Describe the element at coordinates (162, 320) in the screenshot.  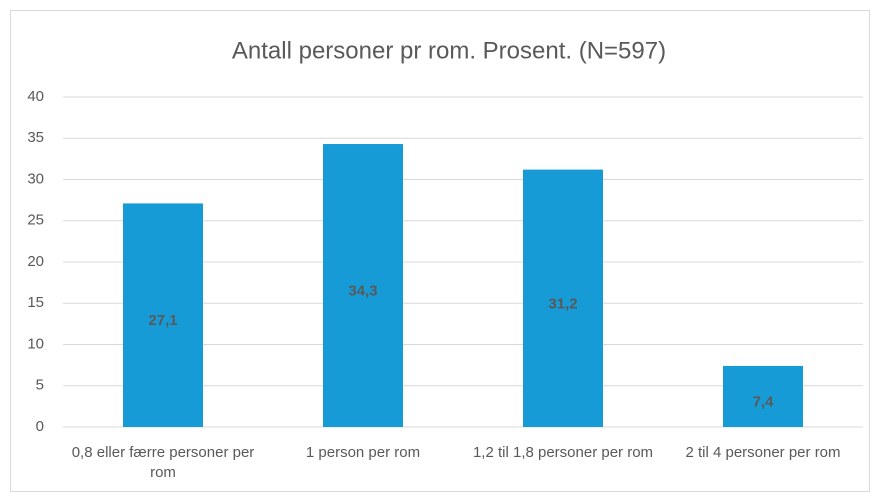
I see `data-label: 27,1` at that location.